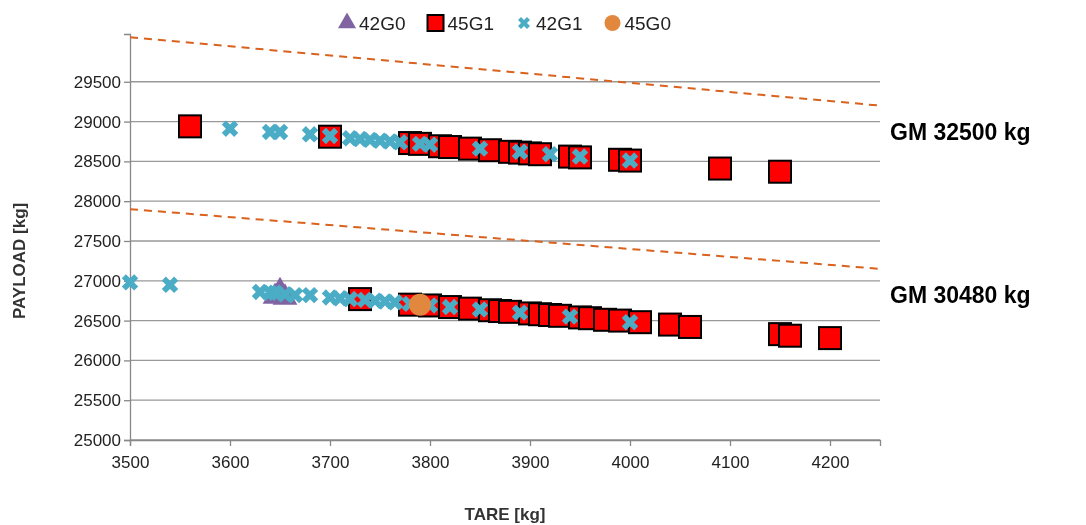 Image resolution: width=1086 pixels, height=525 pixels. What do you see at coordinates (730, 462) in the screenshot?
I see `x-tick-label: 4100` at bounding box center [730, 462].